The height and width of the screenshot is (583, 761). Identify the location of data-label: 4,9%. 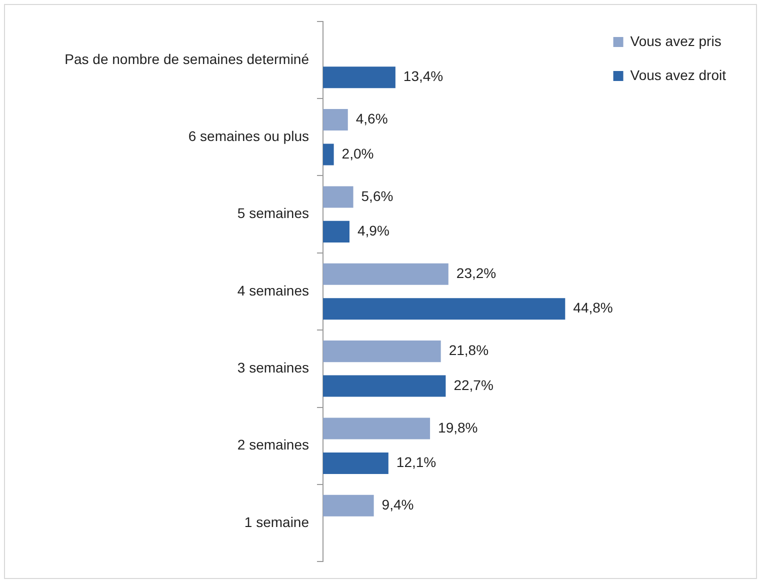
(373, 230).